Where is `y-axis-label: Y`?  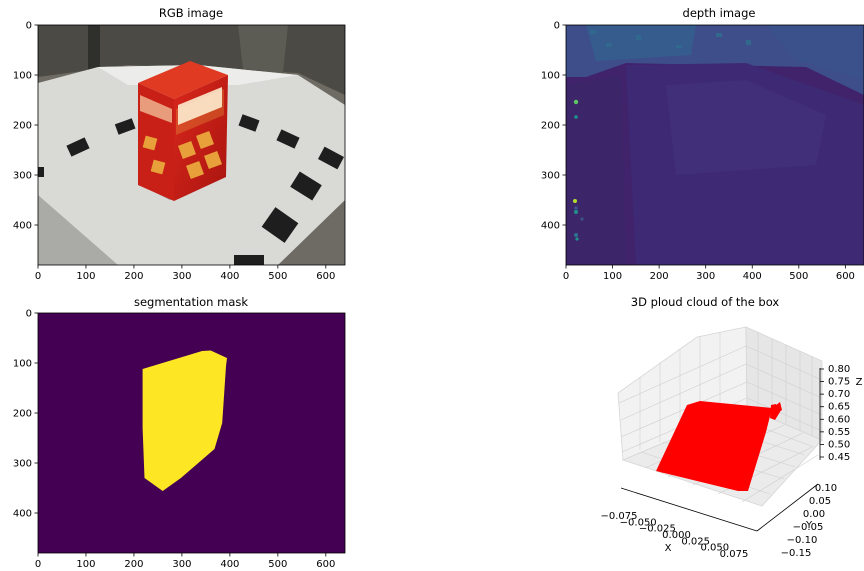 y-axis-label: Y is located at coordinates (809, 525).